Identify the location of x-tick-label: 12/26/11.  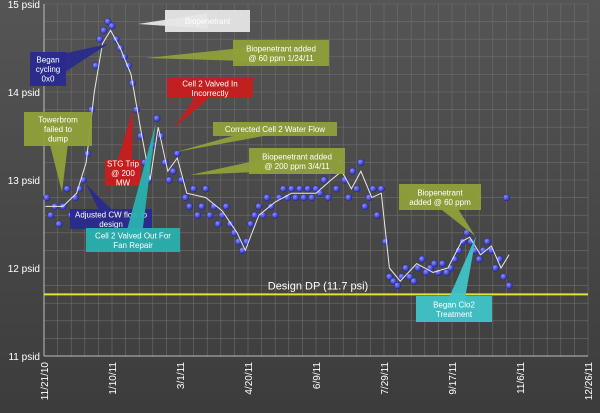
(589, 381).